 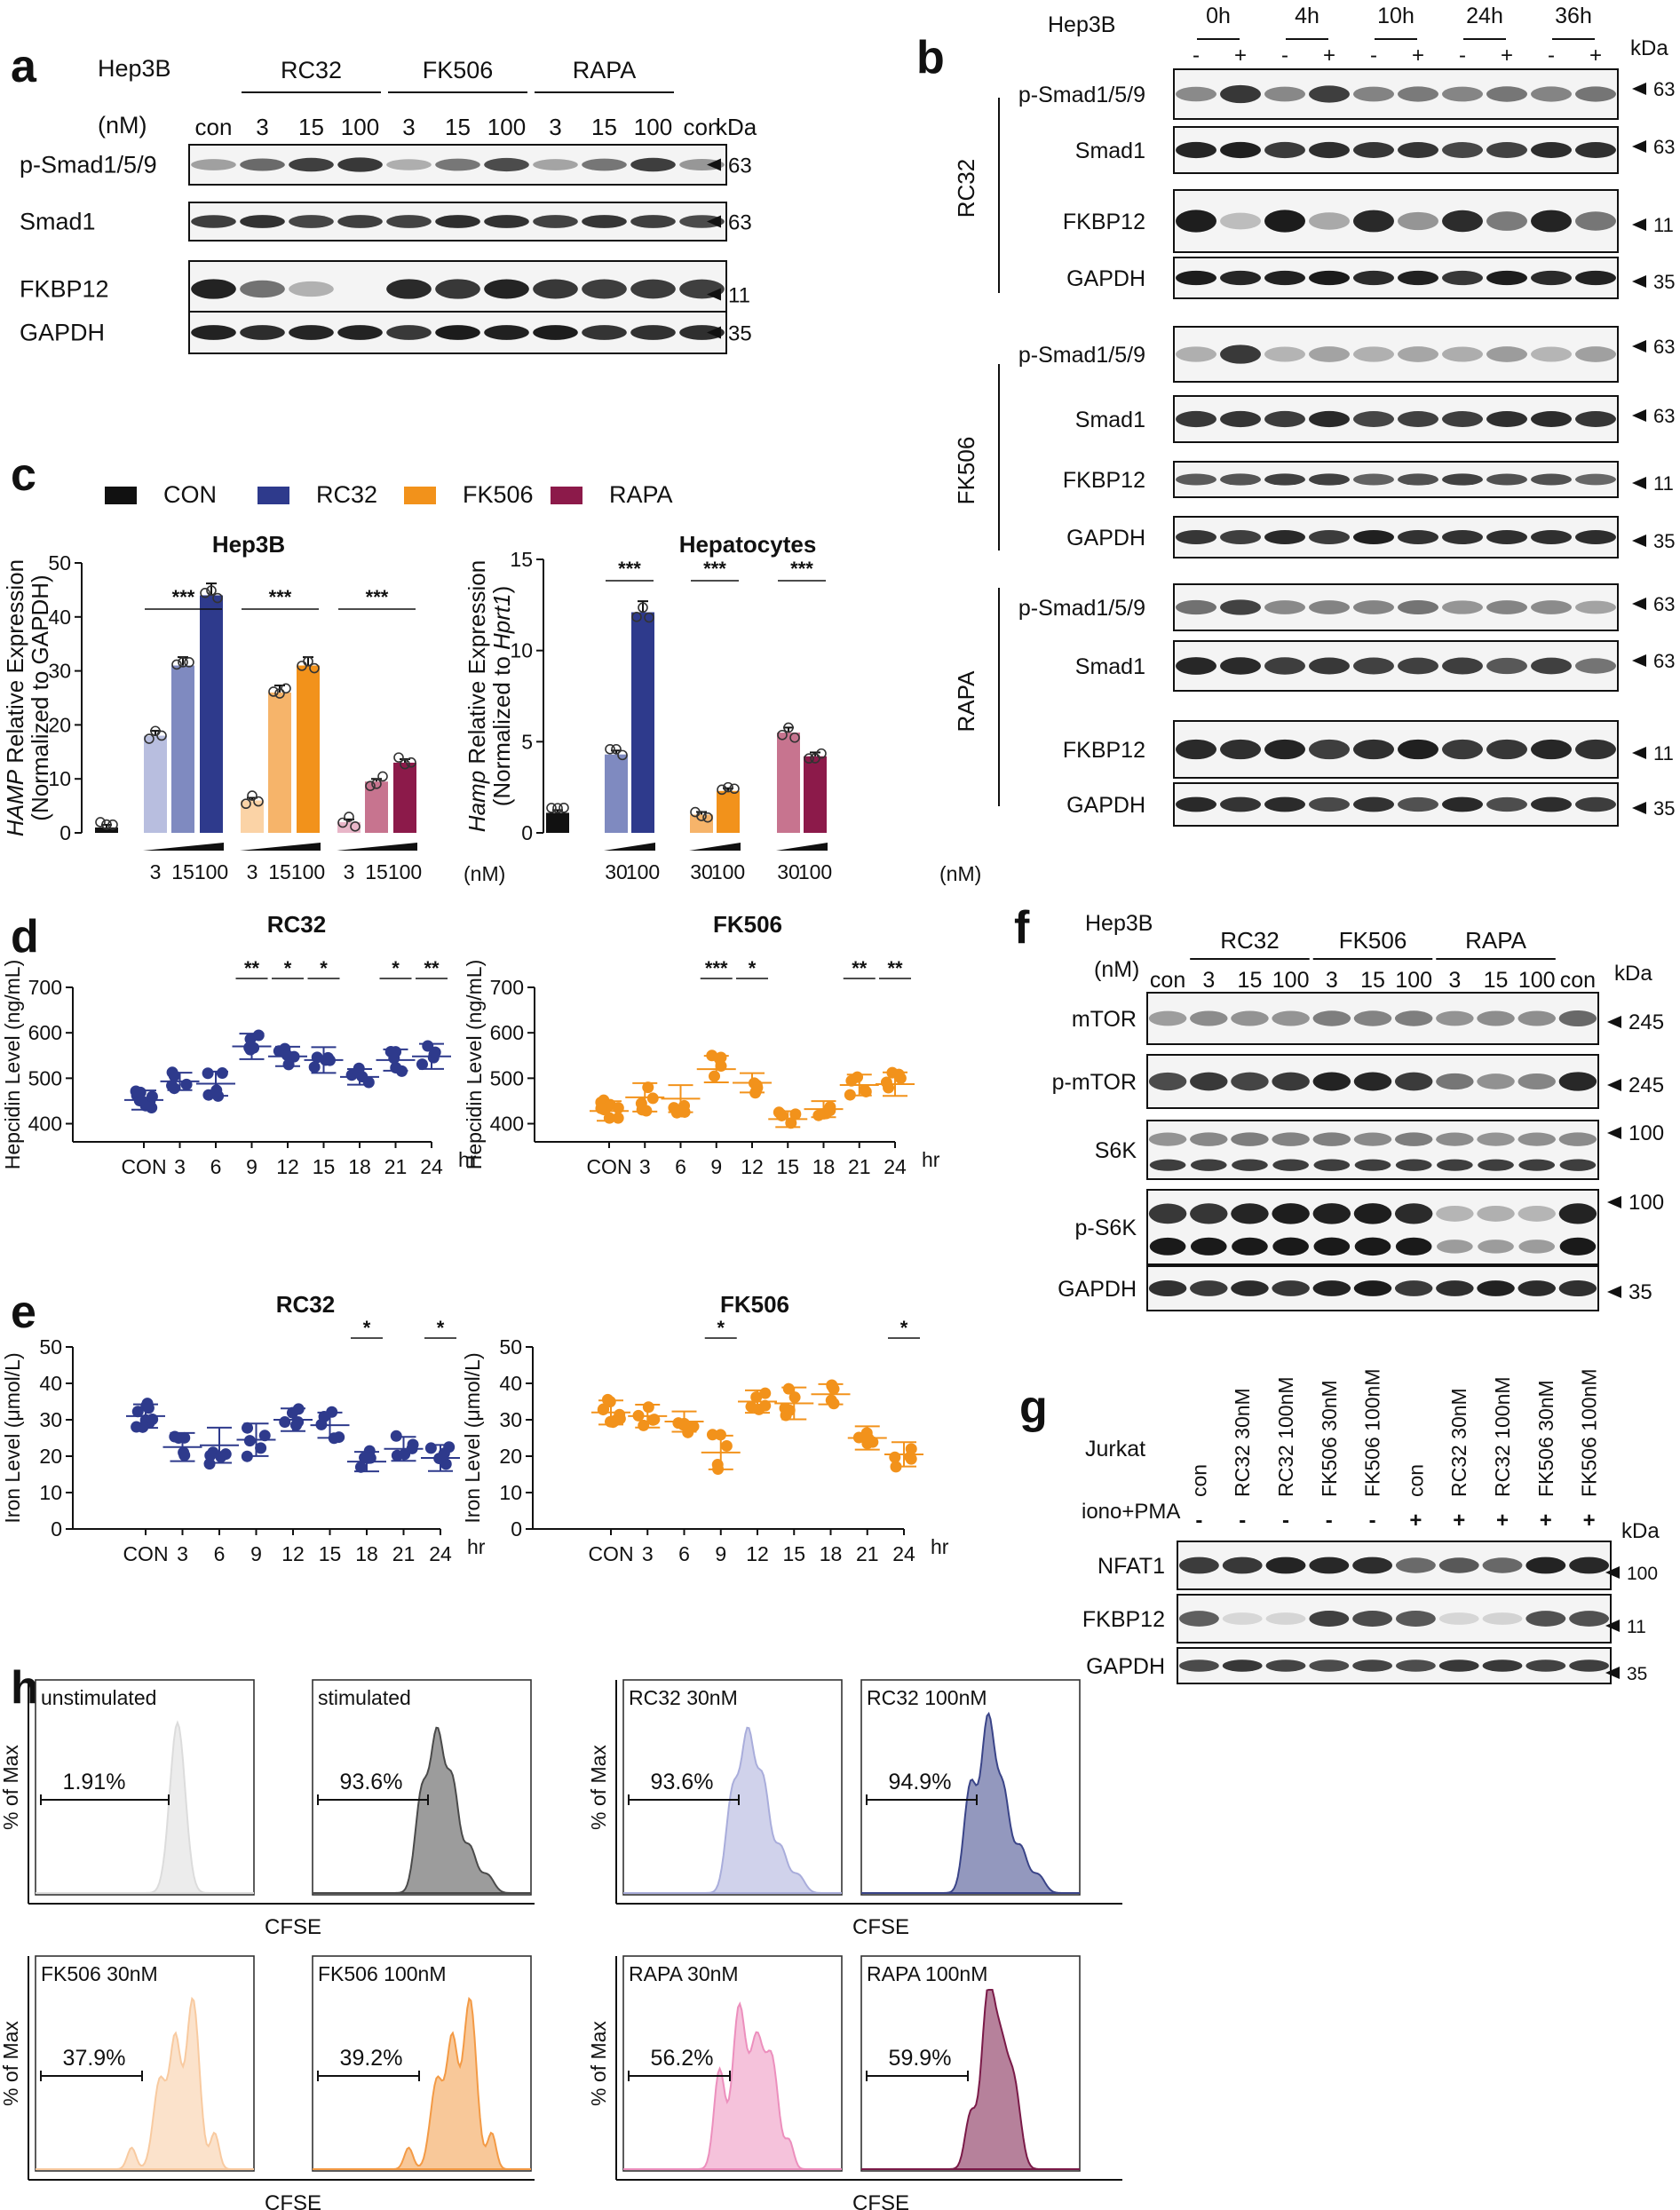 What do you see at coordinates (152, 1096) in the screenshot?
I see `d-rc32-data-point` at bounding box center [152, 1096].